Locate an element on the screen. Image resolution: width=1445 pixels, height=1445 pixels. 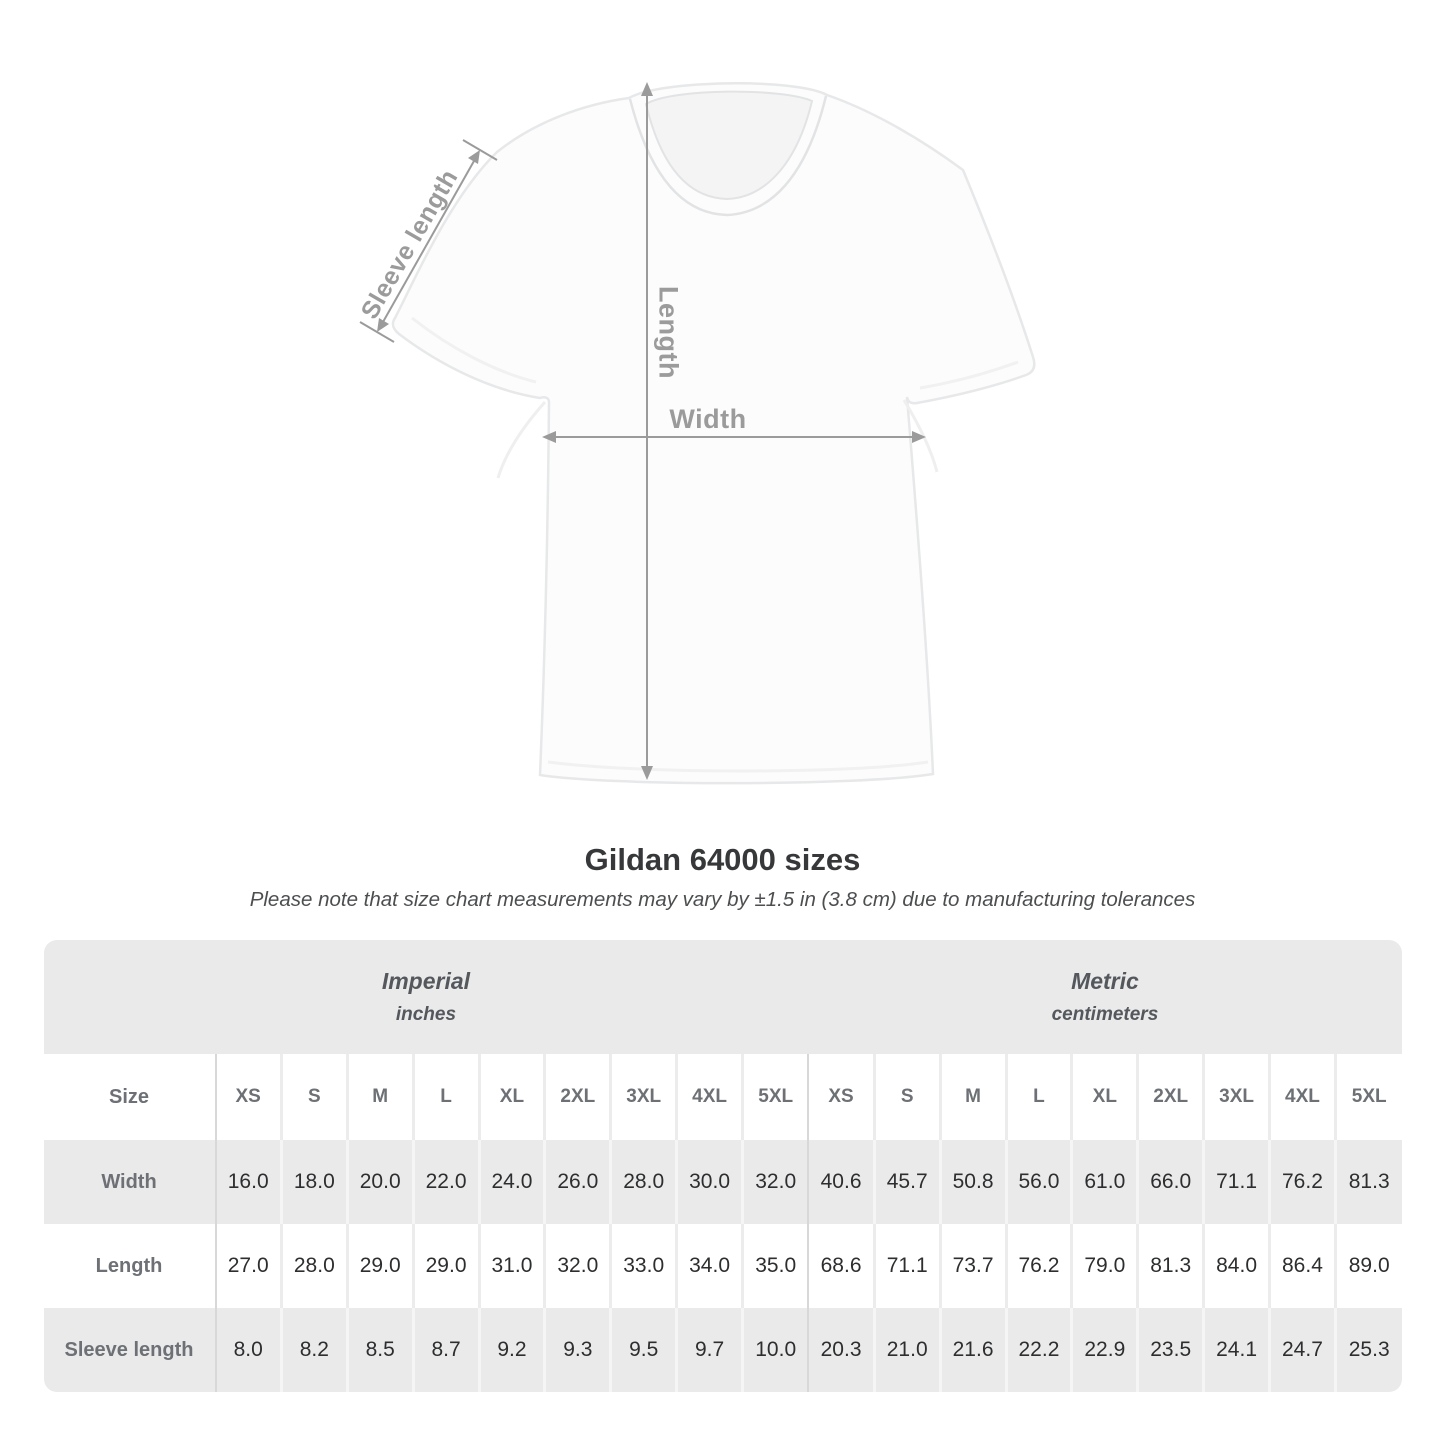
unit-header-imperial: Imperial inches is located at coordinates (426, 997).